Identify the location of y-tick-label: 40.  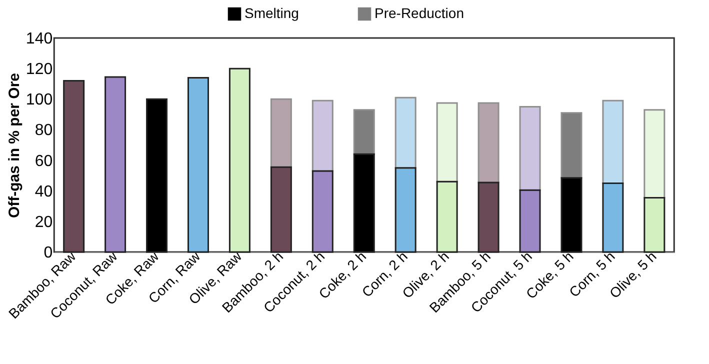
(43, 191).